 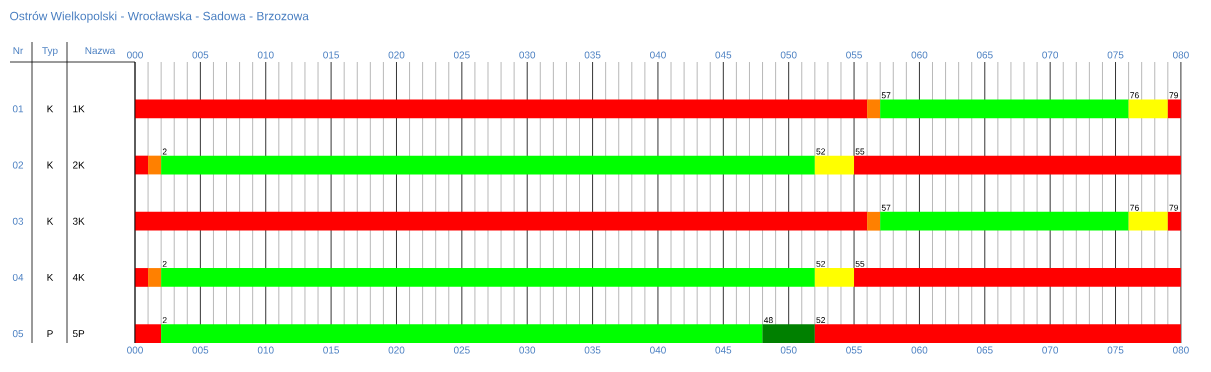 I want to click on text: 03, so click(x=18, y=221).